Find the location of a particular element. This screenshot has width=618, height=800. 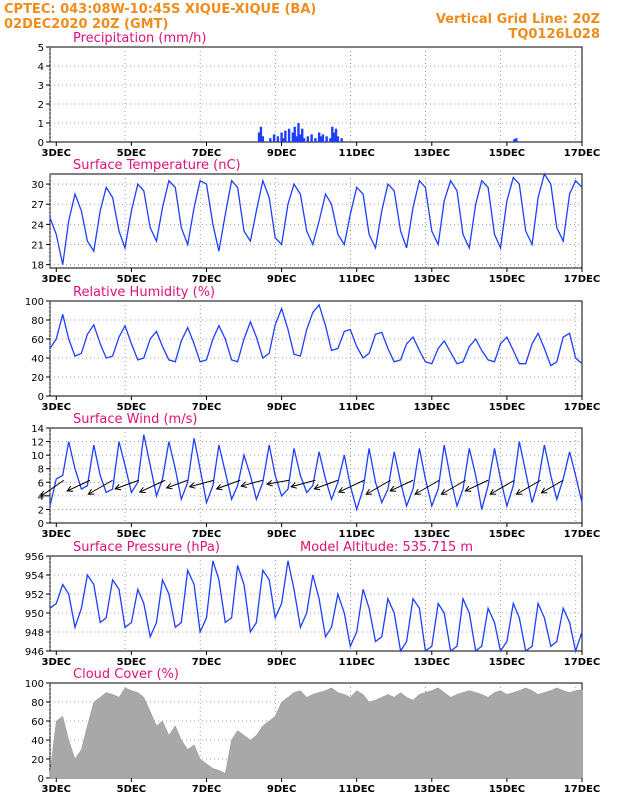

y-tick-label: 954 is located at coordinates (34, 576).